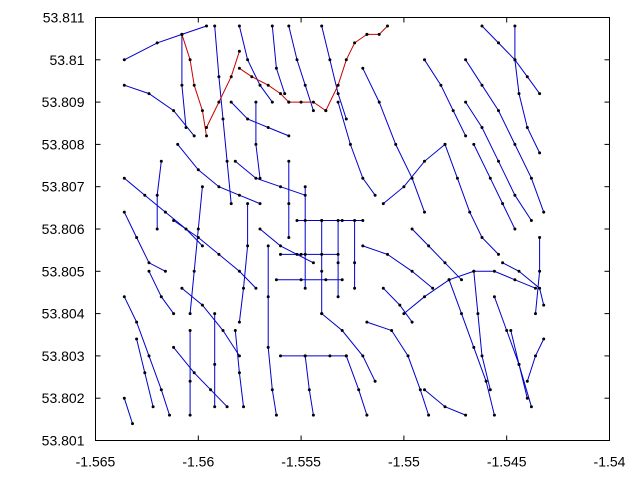 The width and height of the screenshot is (640, 480). Describe the element at coordinates (507, 462) in the screenshot. I see `x-tick-label: -1.545` at that location.